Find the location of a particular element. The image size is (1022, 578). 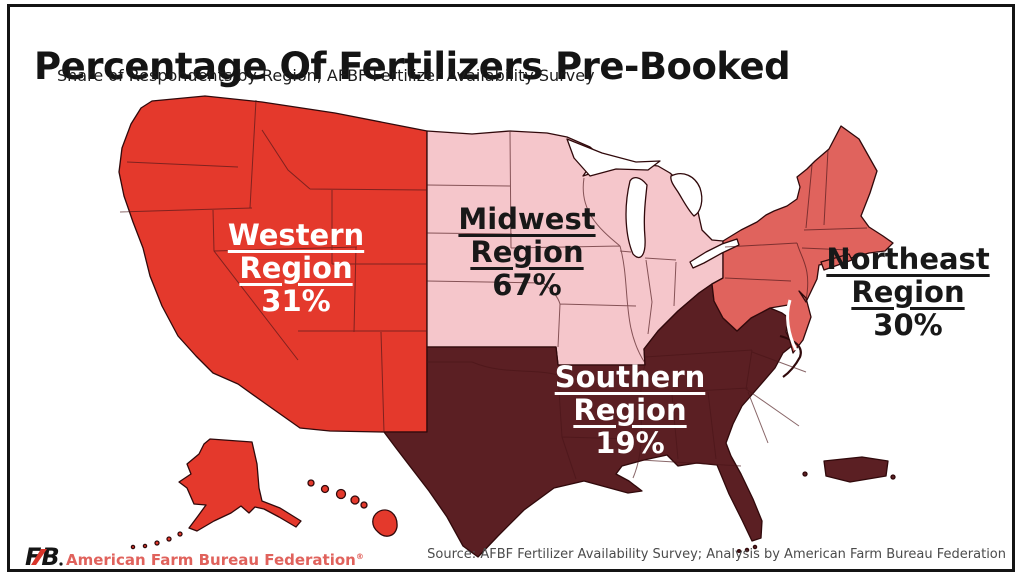

long-island-shape is located at coordinates (836, 262).